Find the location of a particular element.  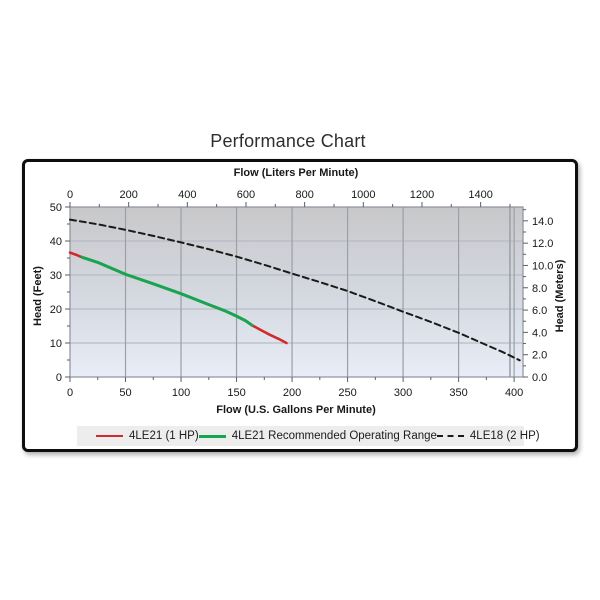

legend-label: 4LE21 (1 HP) is located at coordinates (164, 436).